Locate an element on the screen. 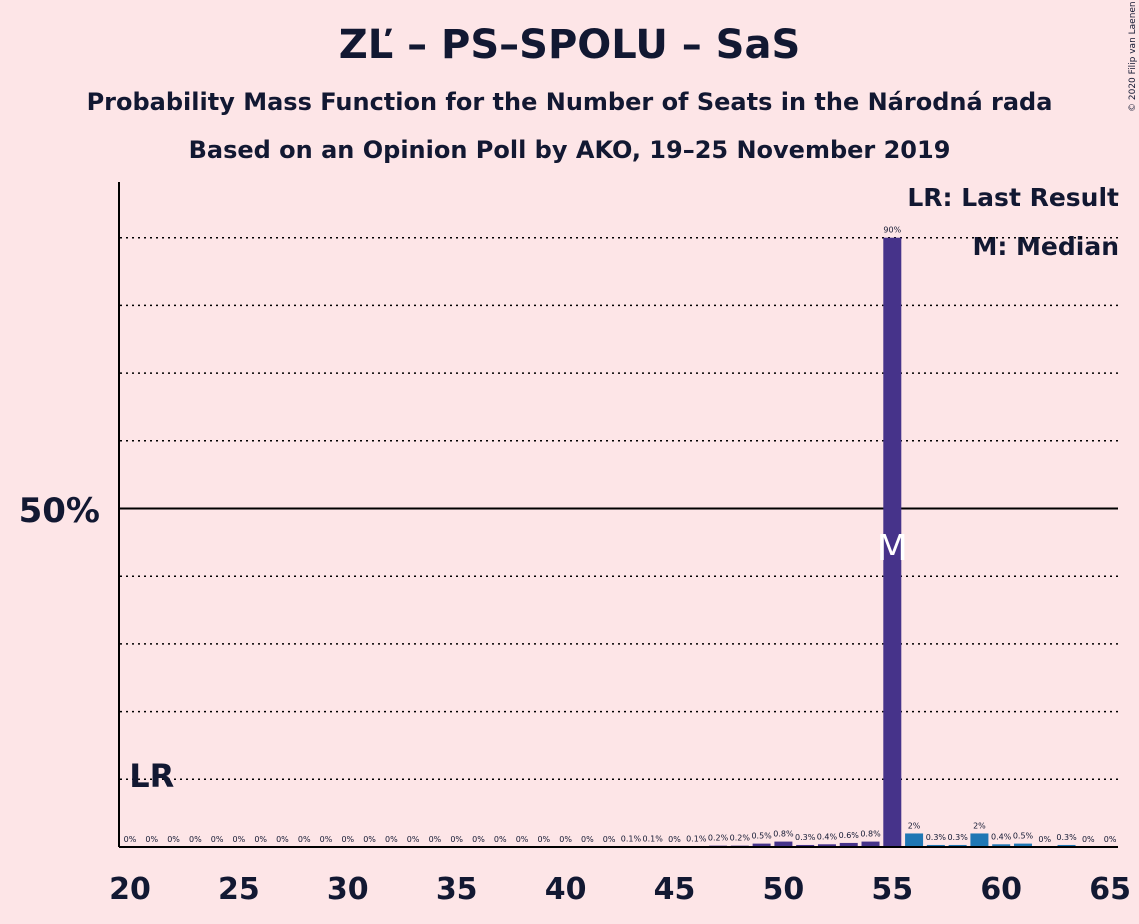  x-tick-label: 60 is located at coordinates (1001, 889).